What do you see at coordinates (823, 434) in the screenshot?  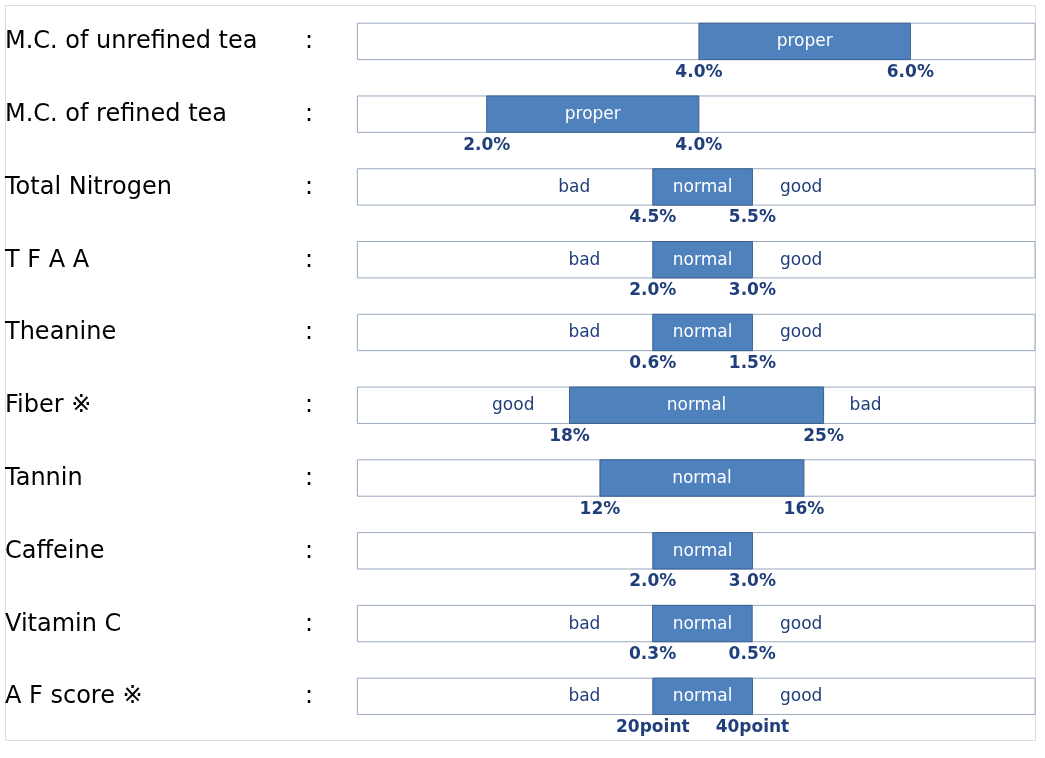 I see `data-label: 25%` at bounding box center [823, 434].